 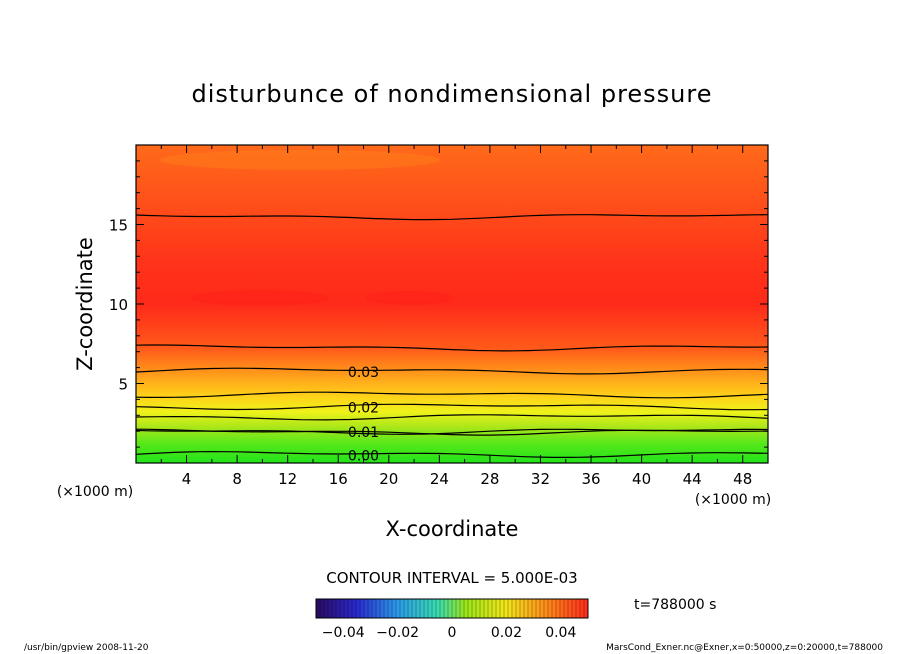 What do you see at coordinates (410, 298) in the screenshot?
I see `field-patch-mid-center` at bounding box center [410, 298].